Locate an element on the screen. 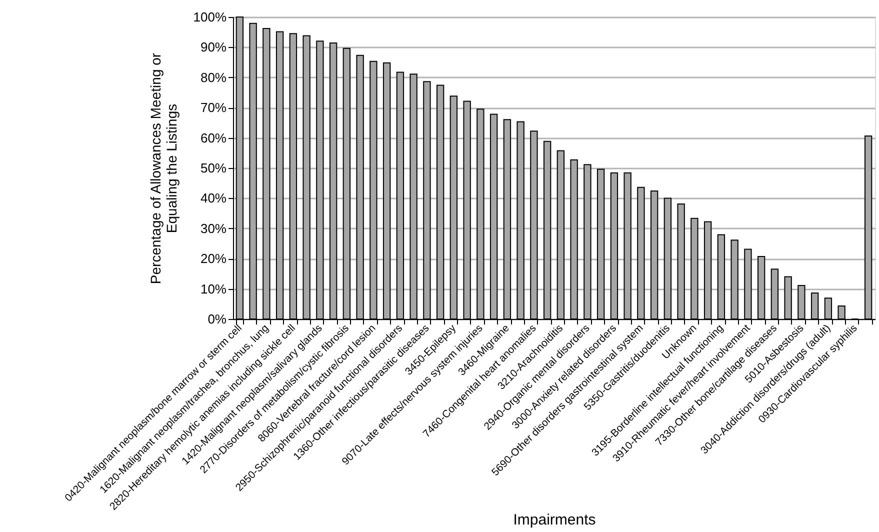  y-tick-label: 90% is located at coordinates (213, 47).